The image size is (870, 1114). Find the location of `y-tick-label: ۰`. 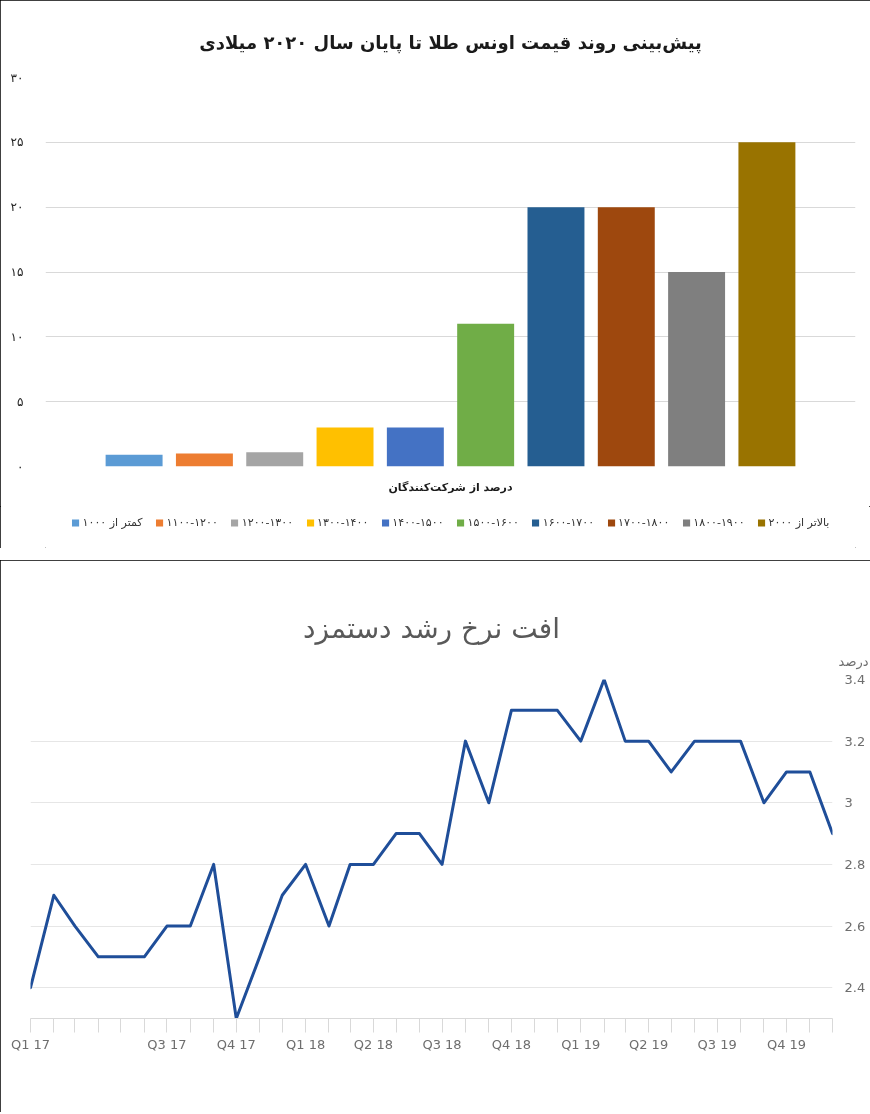

y-tick-label: ۰ is located at coordinates (20, 466).